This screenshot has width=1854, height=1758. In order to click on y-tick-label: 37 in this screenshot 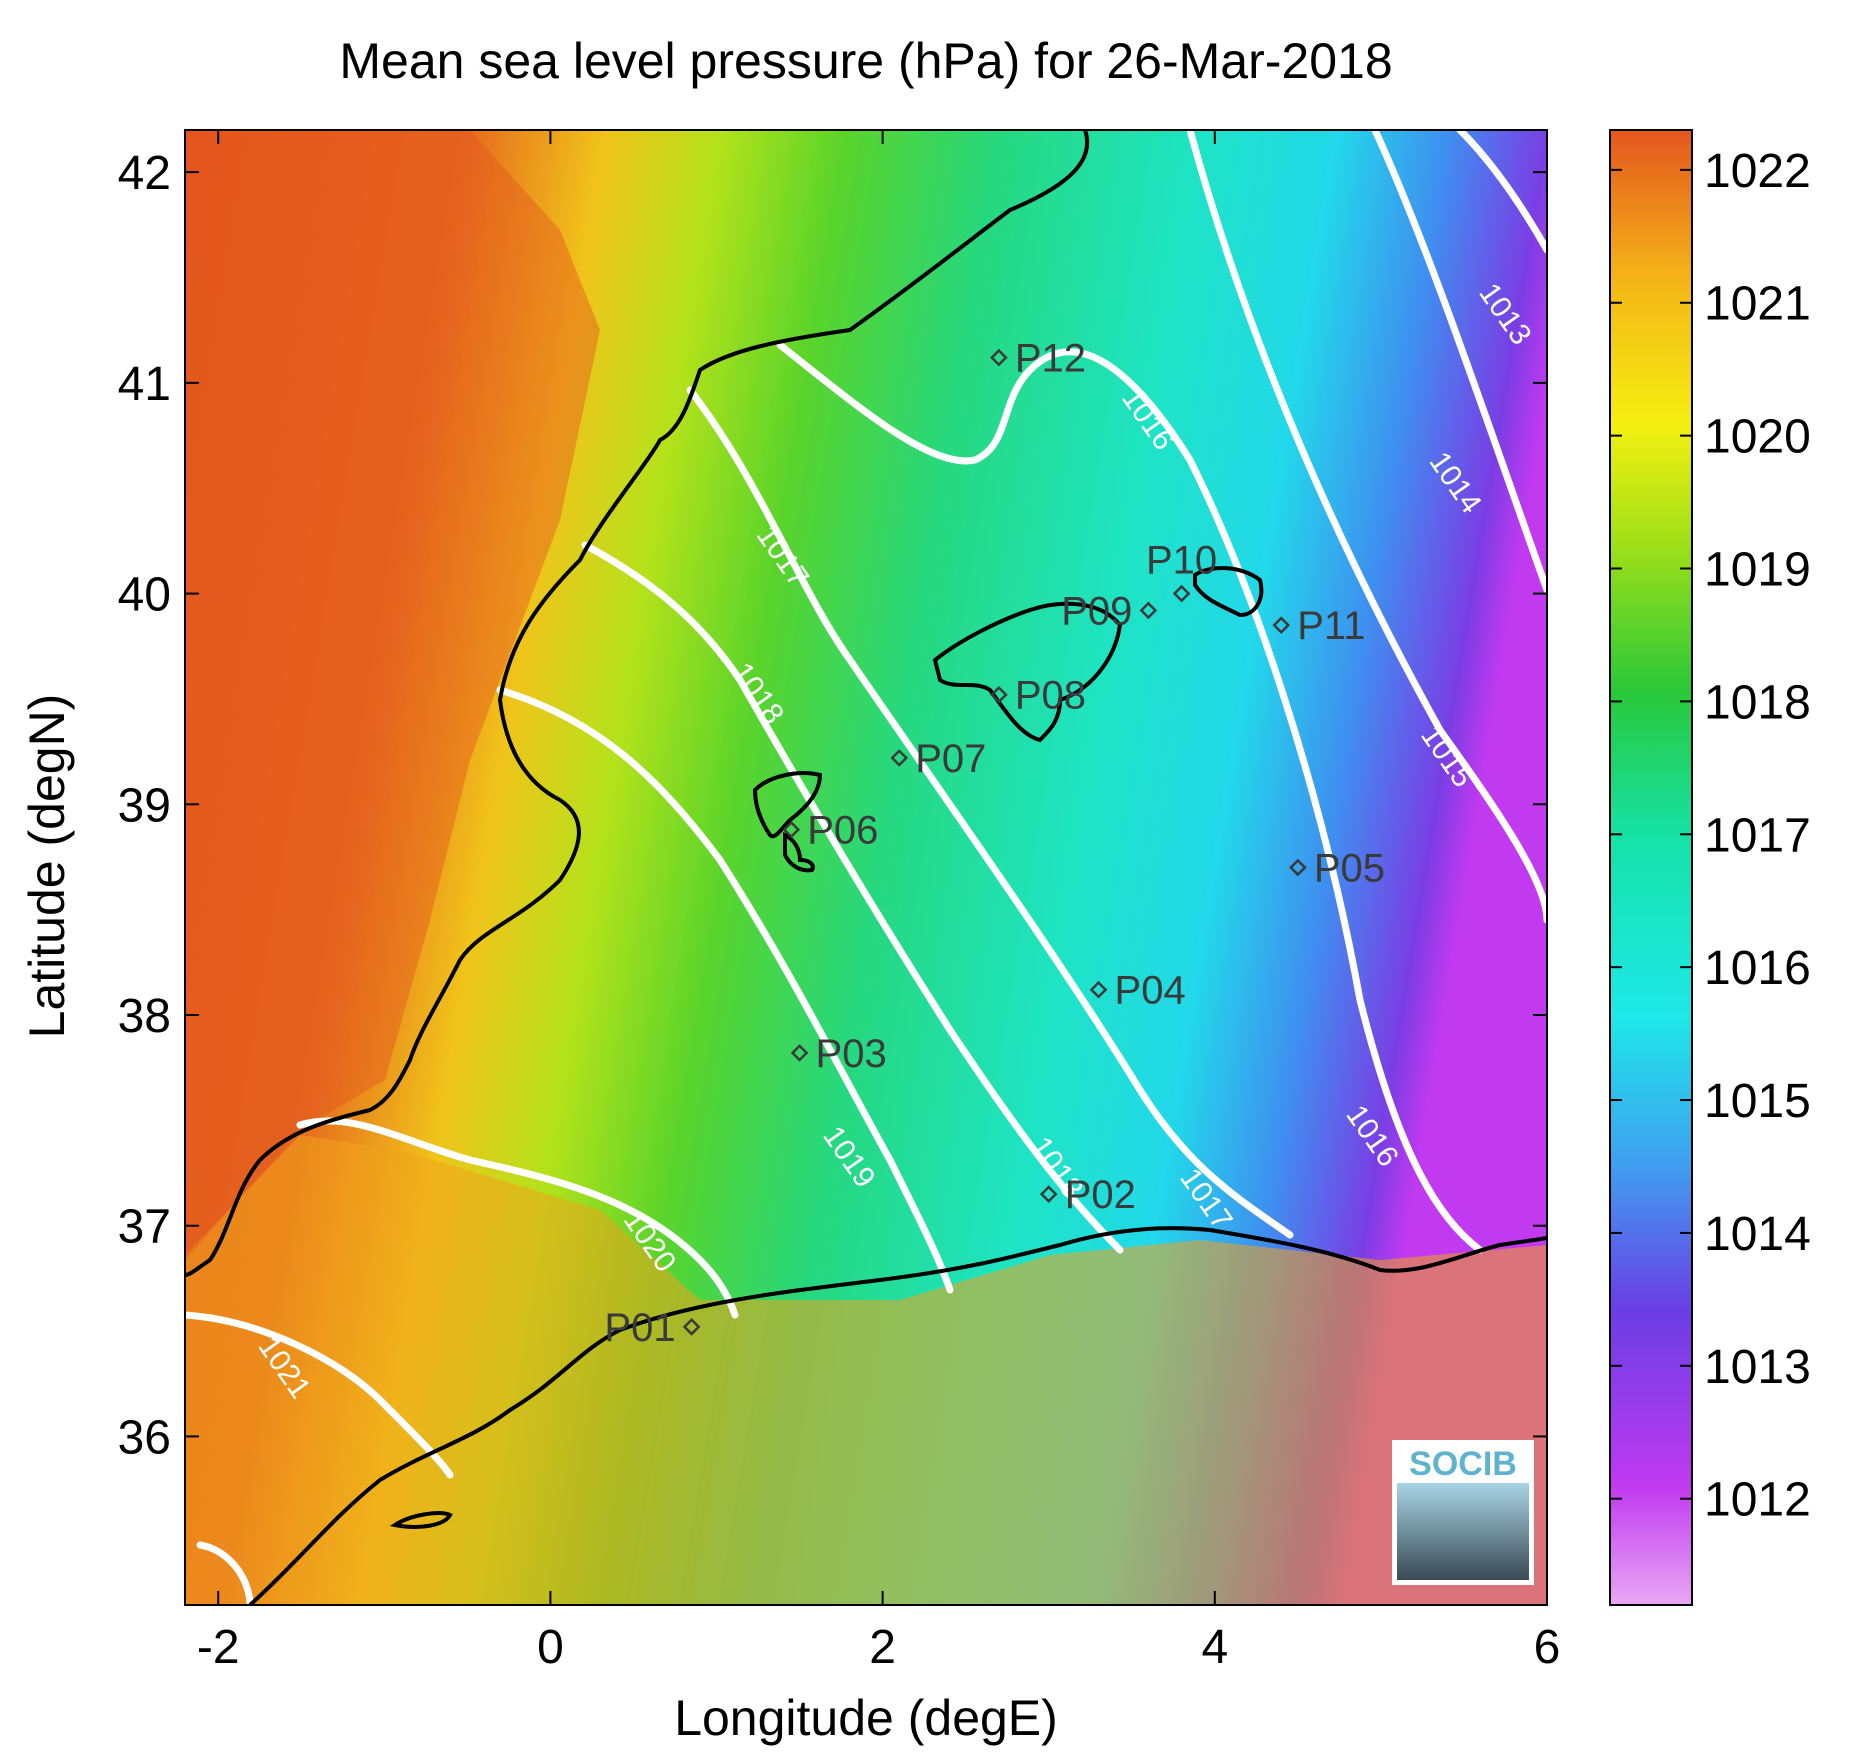, I will do `click(144, 1227)`.